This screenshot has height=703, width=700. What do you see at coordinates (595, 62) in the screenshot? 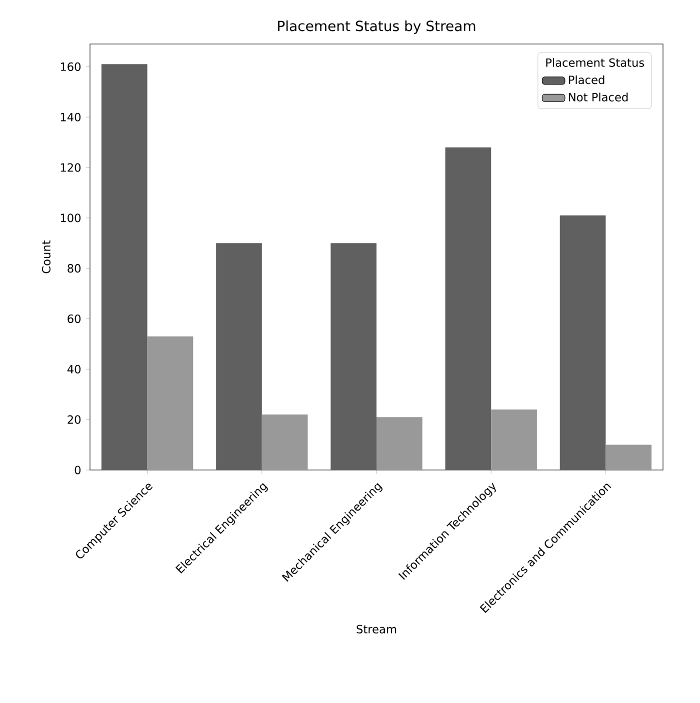
I see `legend-title: Placement Status` at bounding box center [595, 62].